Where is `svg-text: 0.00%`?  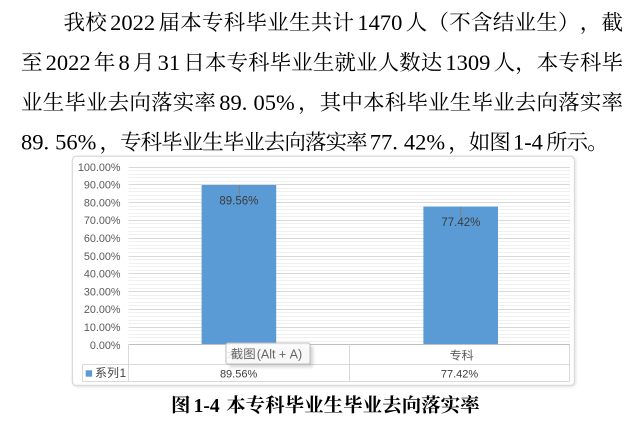
svg-text: 0.00% is located at coordinates (105, 346).